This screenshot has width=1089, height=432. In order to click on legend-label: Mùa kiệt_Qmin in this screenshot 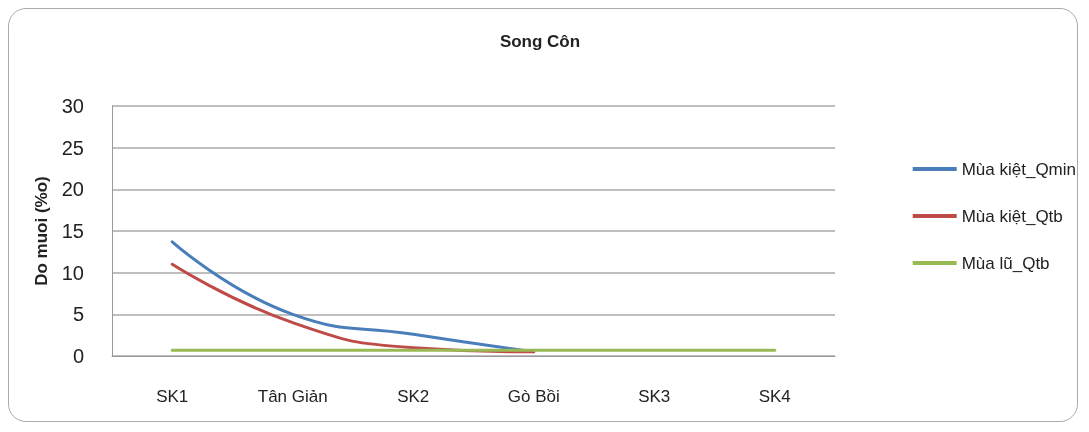, I will do `click(1019, 169)`.